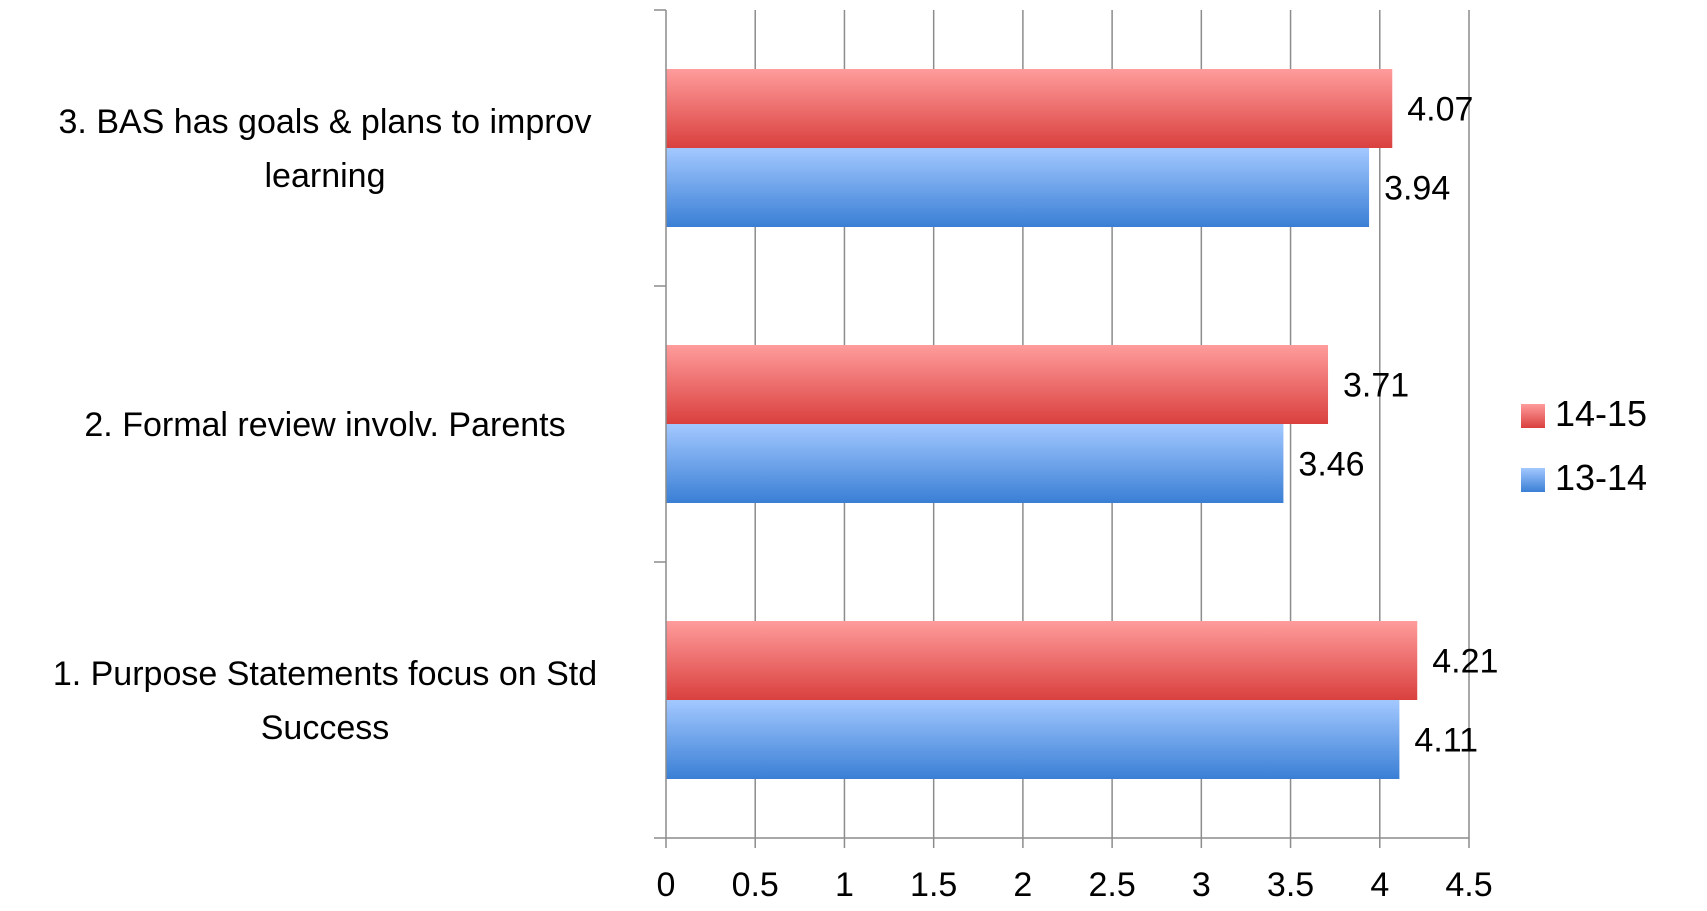  I want to click on data-label: 3.71, so click(1376, 386).